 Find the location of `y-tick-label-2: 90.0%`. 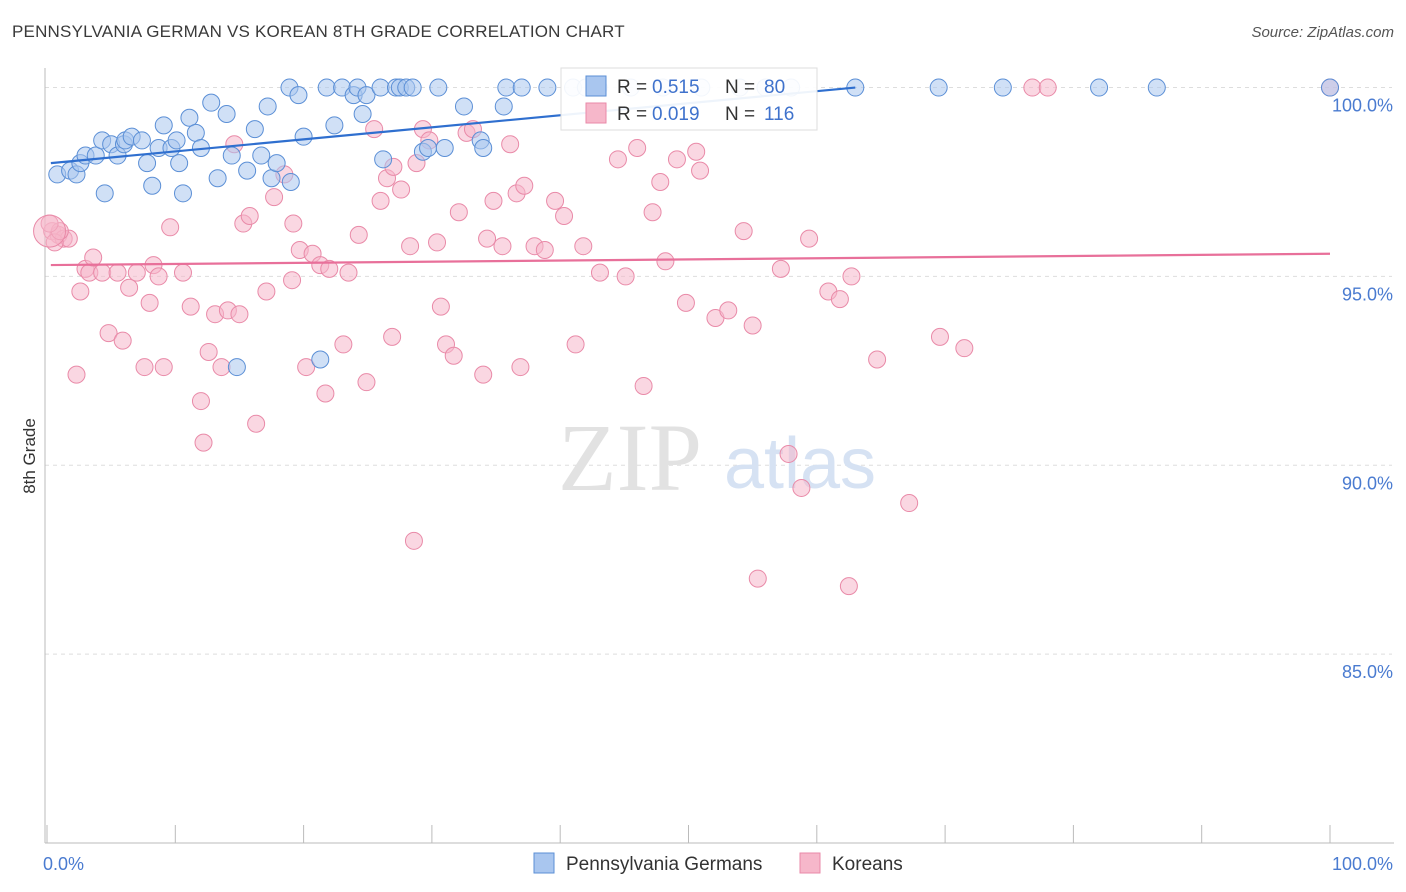

y-tick-label-2: 90.0% is located at coordinates (1367, 483).